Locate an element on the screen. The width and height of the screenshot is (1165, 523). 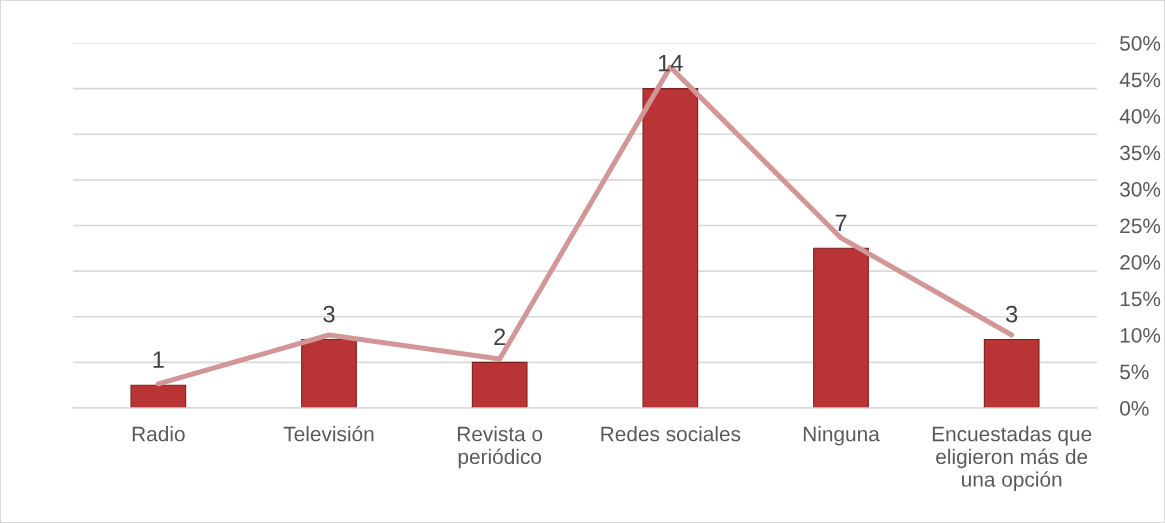
y2-tick-label: 0% is located at coordinates (1134, 408).